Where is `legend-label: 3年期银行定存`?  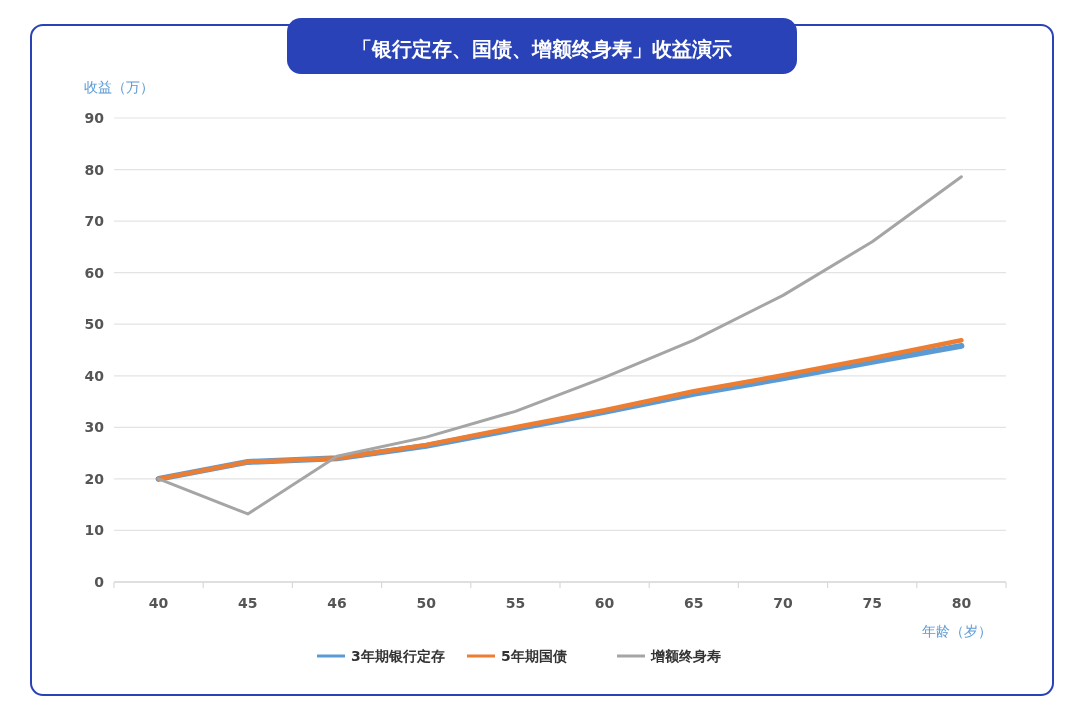
legend-label: 3年期银行定存 is located at coordinates (398, 656).